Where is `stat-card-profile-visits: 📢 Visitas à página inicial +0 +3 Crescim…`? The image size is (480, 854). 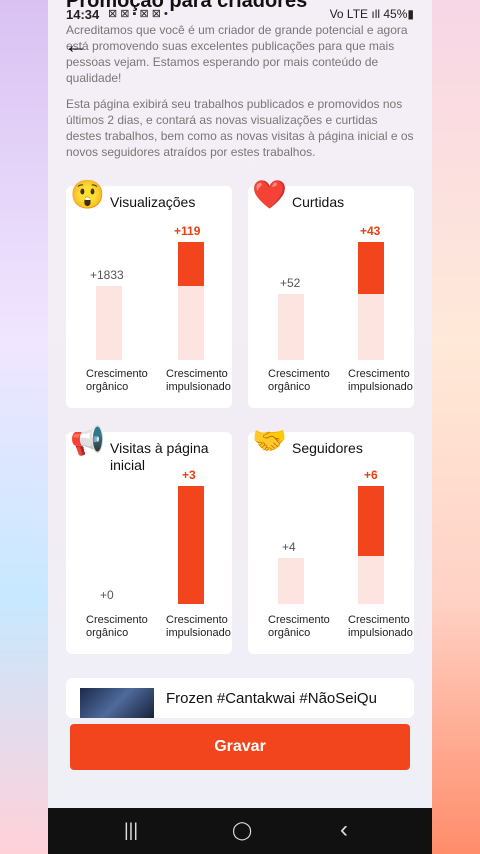
stat-card-profile-visits: 📢 Visitas à página inicial +0 +3 Crescim… is located at coordinates (149, 539).